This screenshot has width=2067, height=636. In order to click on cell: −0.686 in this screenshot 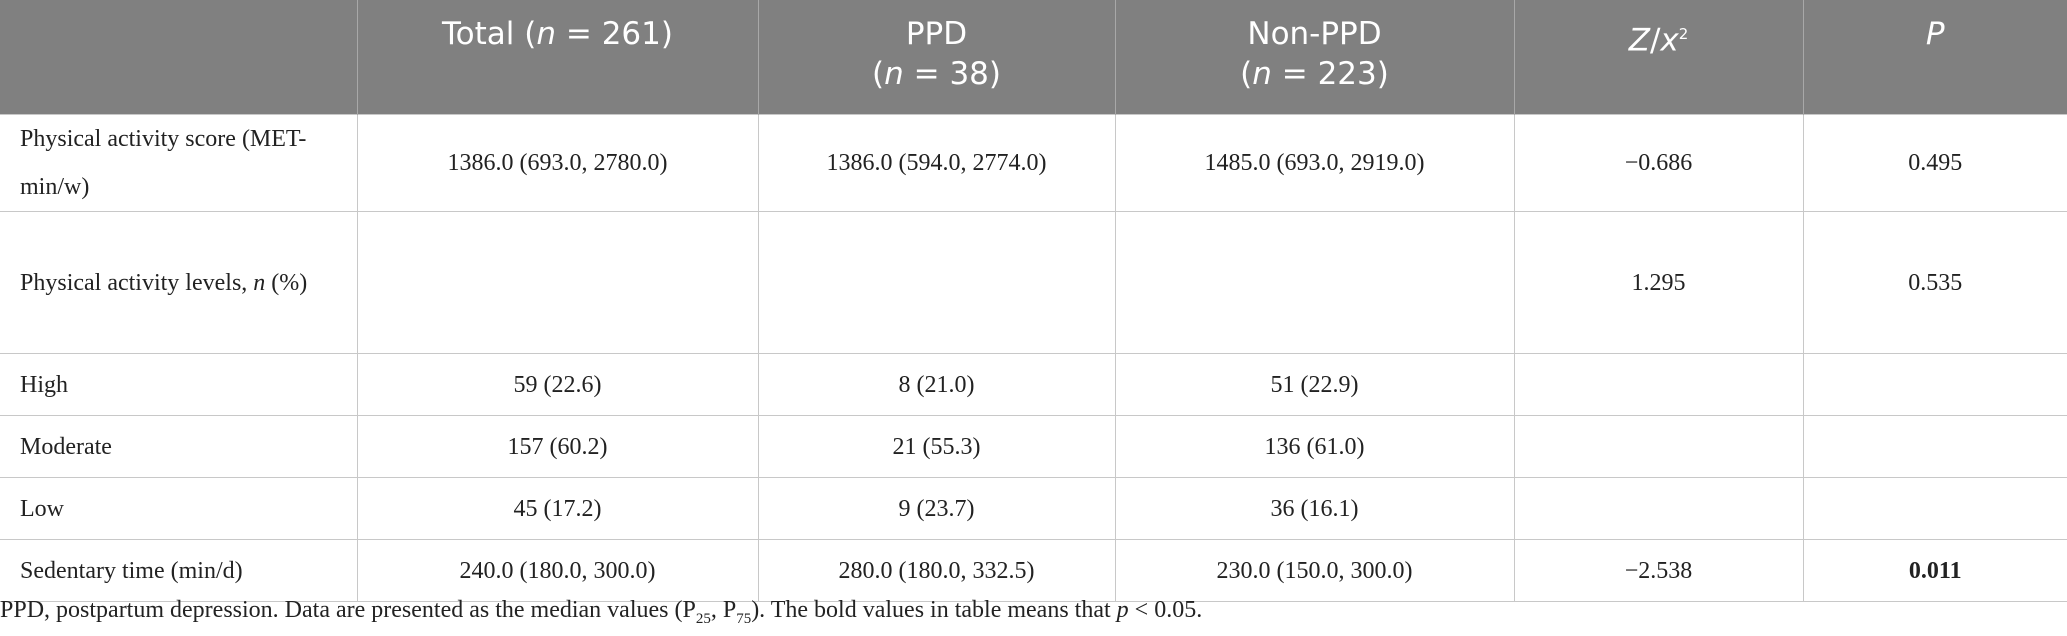, I will do `click(1658, 163)`.